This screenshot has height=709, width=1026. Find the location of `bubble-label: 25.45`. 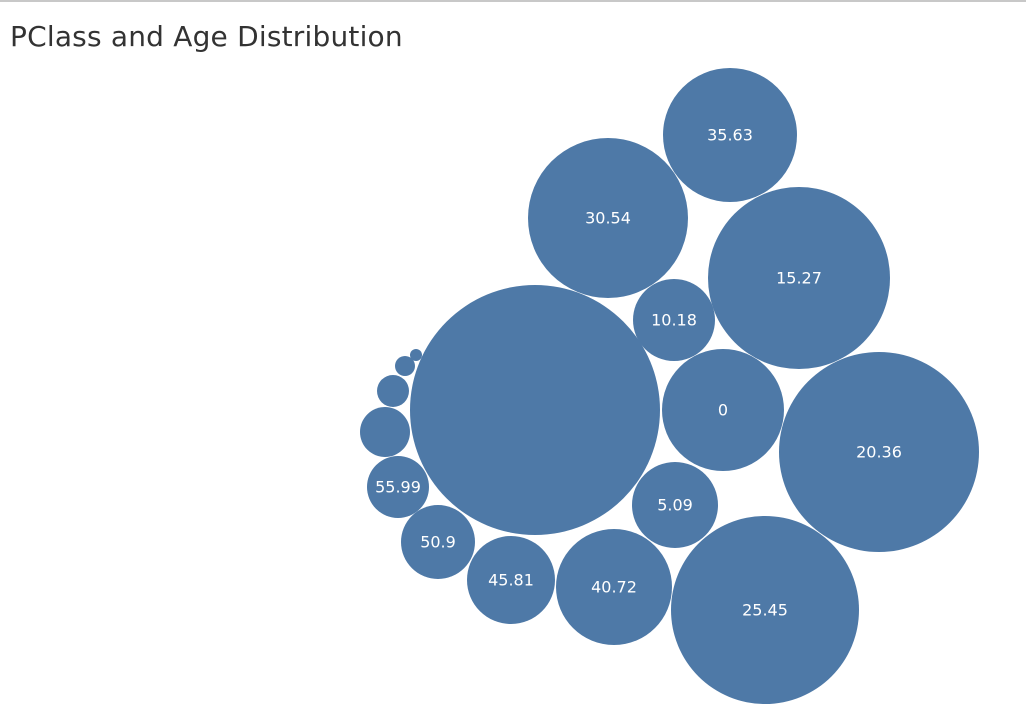

bubble-label: 25.45 is located at coordinates (765, 610).